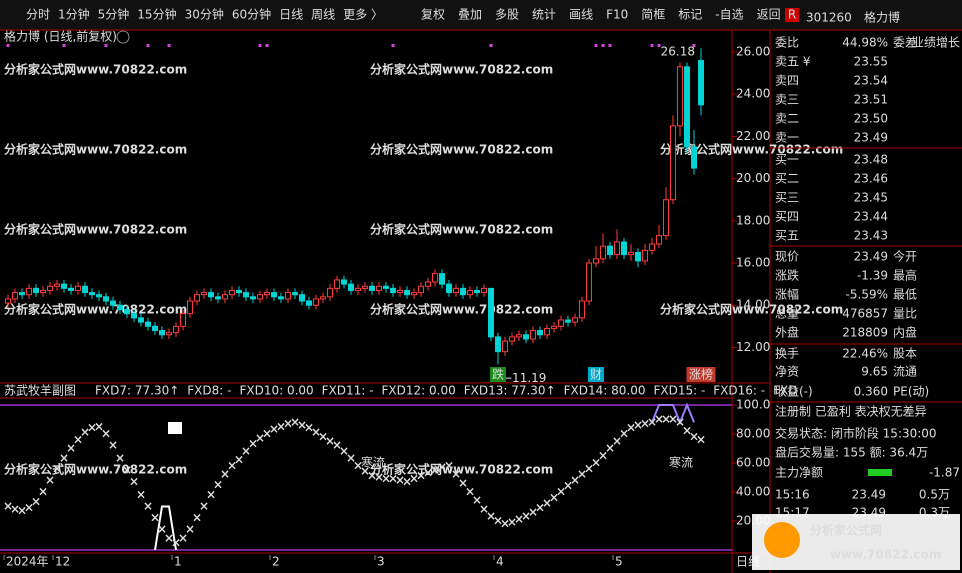 Image resolution: width=962 pixels, height=573 pixels. What do you see at coordinates (433, 15) in the screenshot?
I see `toolbar-button: 复权` at bounding box center [433, 15].